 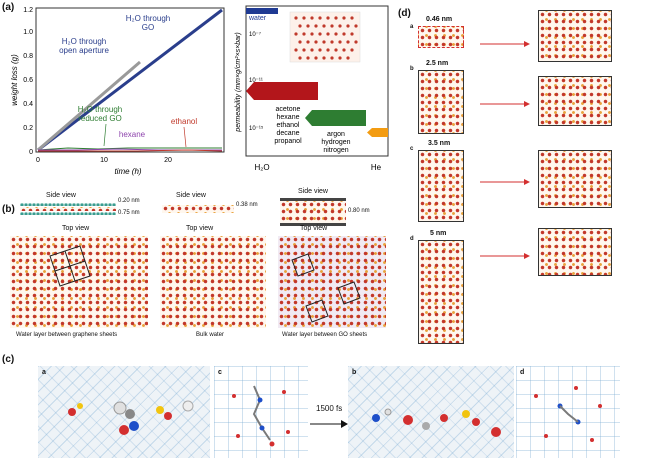 I want to click on xtick: 20, so click(x=168, y=160).